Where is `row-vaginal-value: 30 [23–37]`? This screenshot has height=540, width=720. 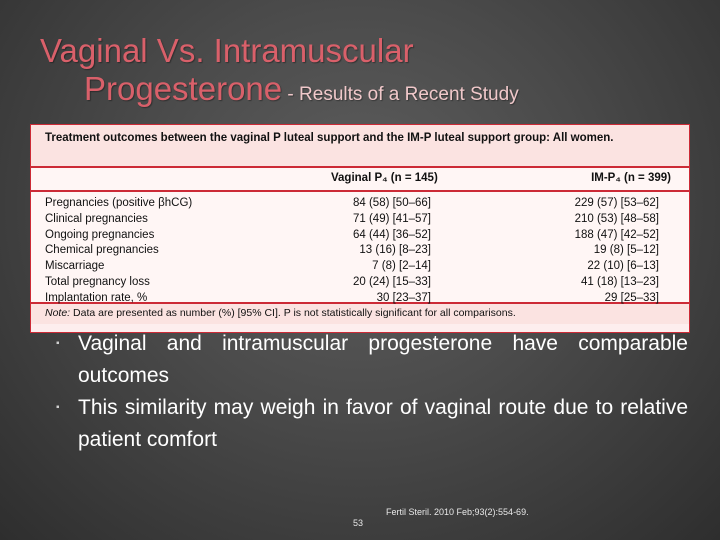
row-vaginal-value: 30 [23–37] is located at coordinates (403, 297).